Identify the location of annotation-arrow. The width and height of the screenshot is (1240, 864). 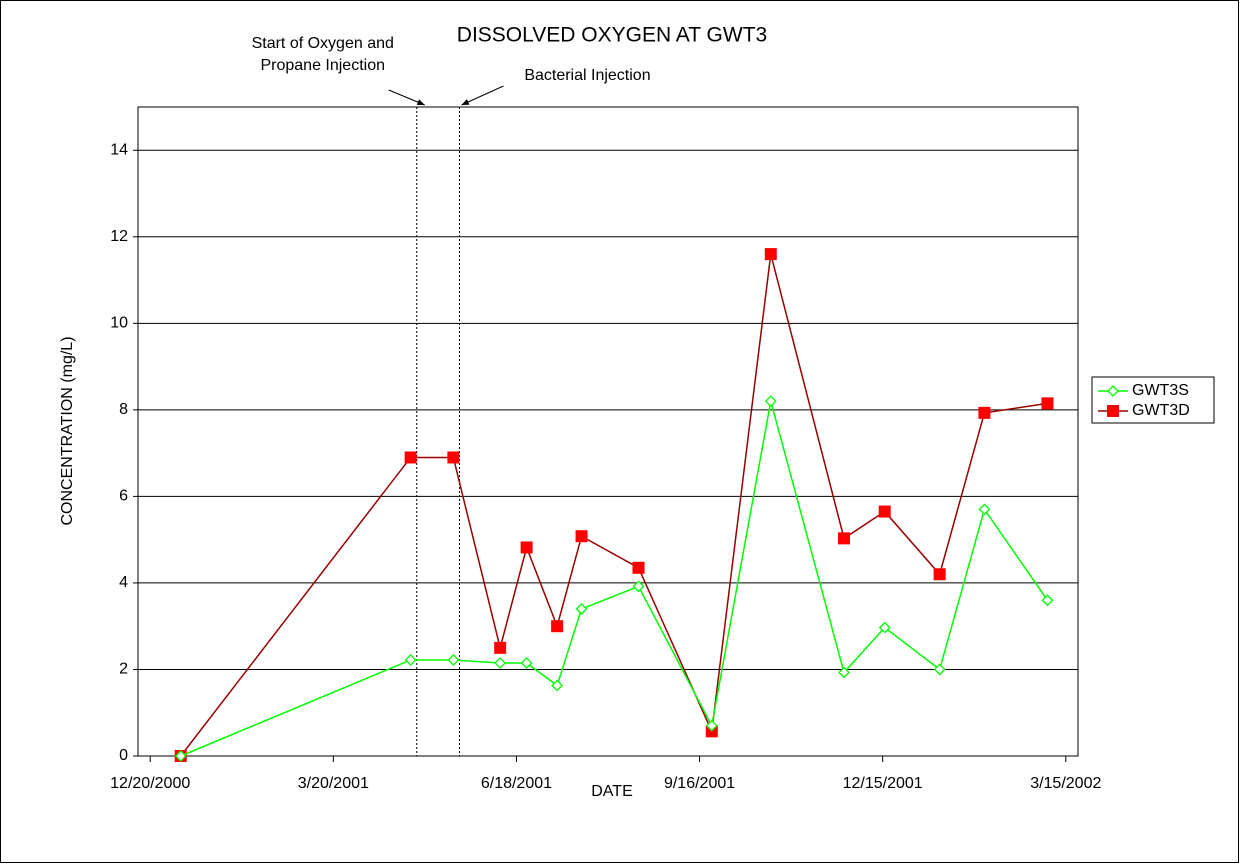
(482, 95).